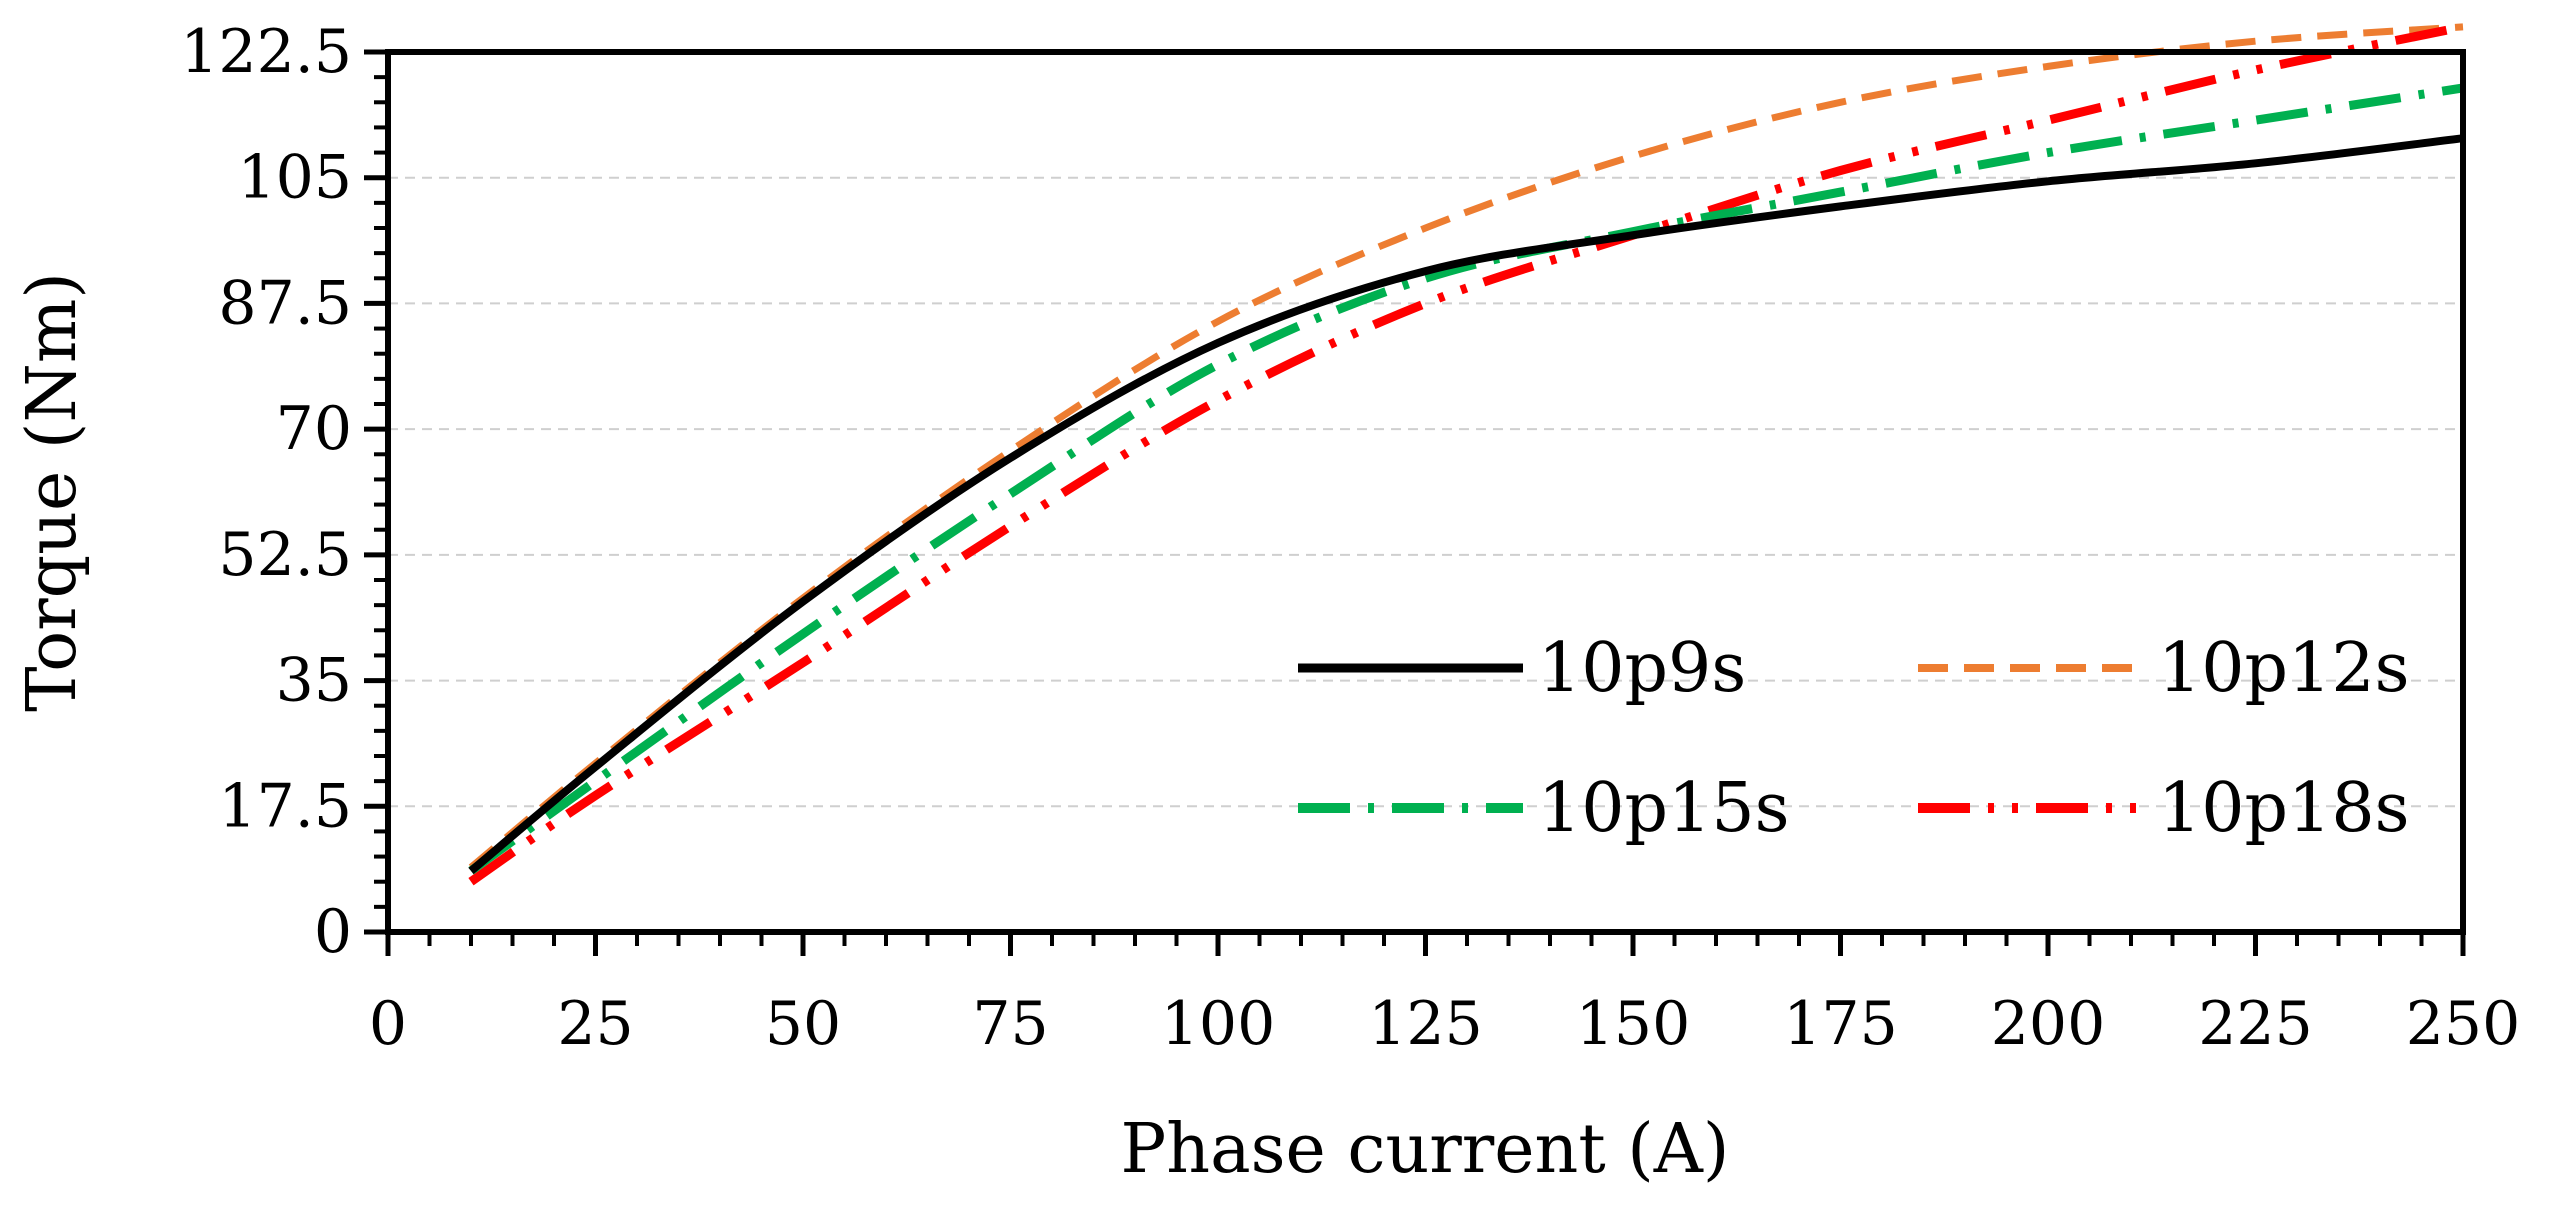 Image resolution: width=2553 pixels, height=1222 pixels. What do you see at coordinates (2048, 1024) in the screenshot?
I see `x-tick-label: 200` at bounding box center [2048, 1024].